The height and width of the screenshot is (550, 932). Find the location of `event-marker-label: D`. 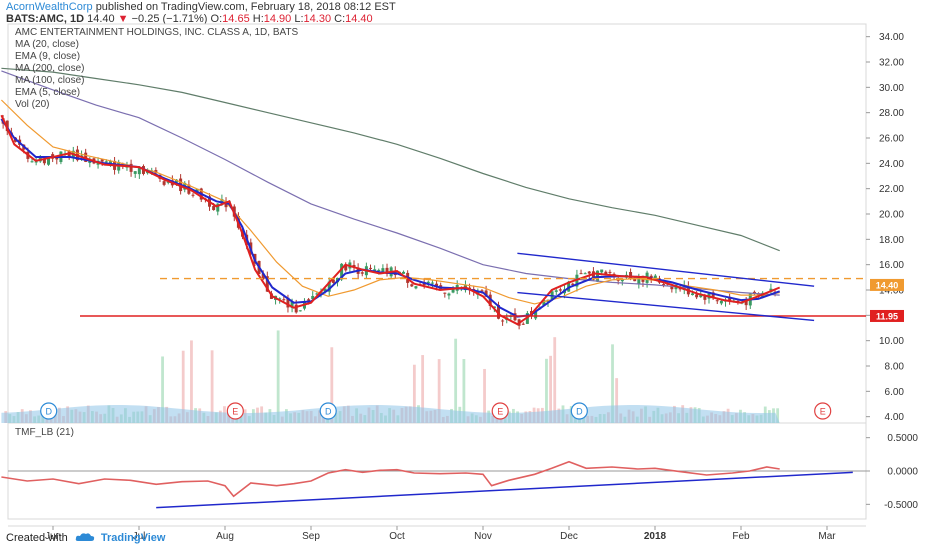

event-marker-label: D is located at coordinates (48, 412).